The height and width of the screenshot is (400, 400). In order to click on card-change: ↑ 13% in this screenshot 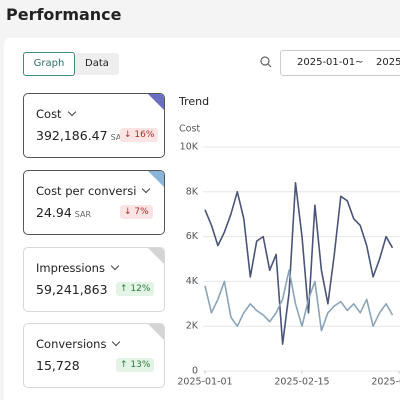, I will do `click(135, 365)`.